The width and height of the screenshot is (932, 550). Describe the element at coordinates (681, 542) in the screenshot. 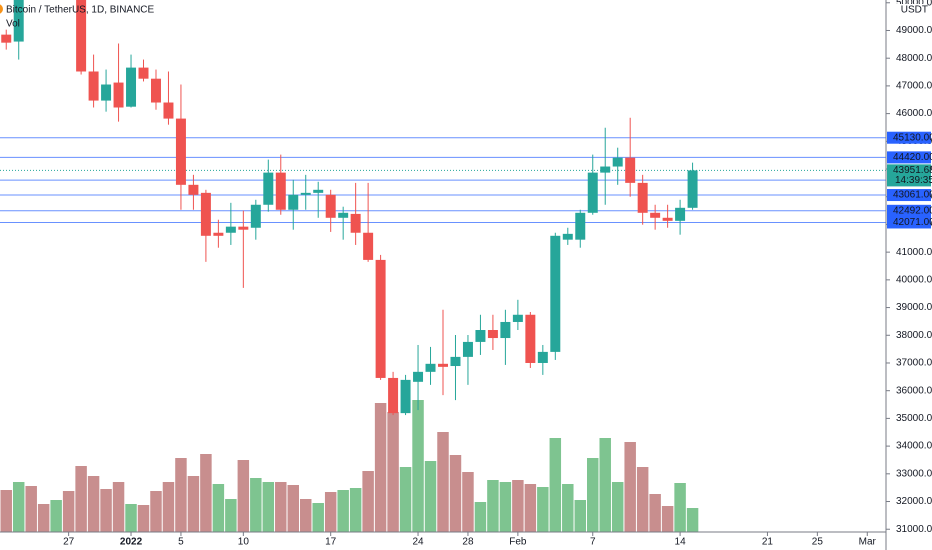

I see `x-tick-label: 14` at that location.